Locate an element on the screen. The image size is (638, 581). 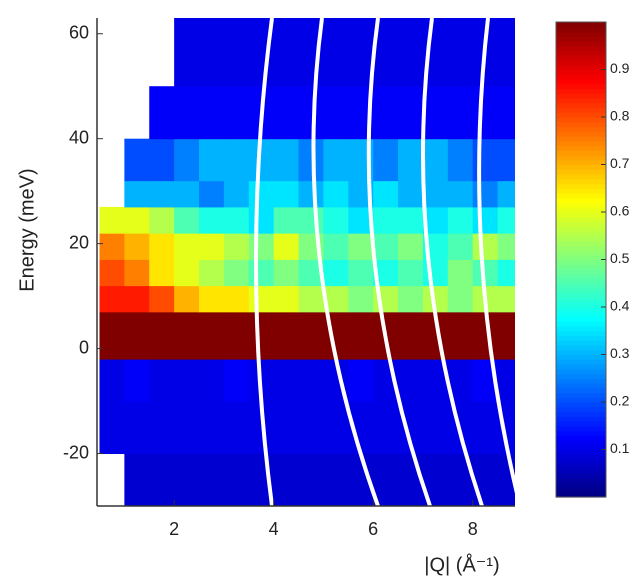
y-tick-label: 0 is located at coordinates (84, 347).